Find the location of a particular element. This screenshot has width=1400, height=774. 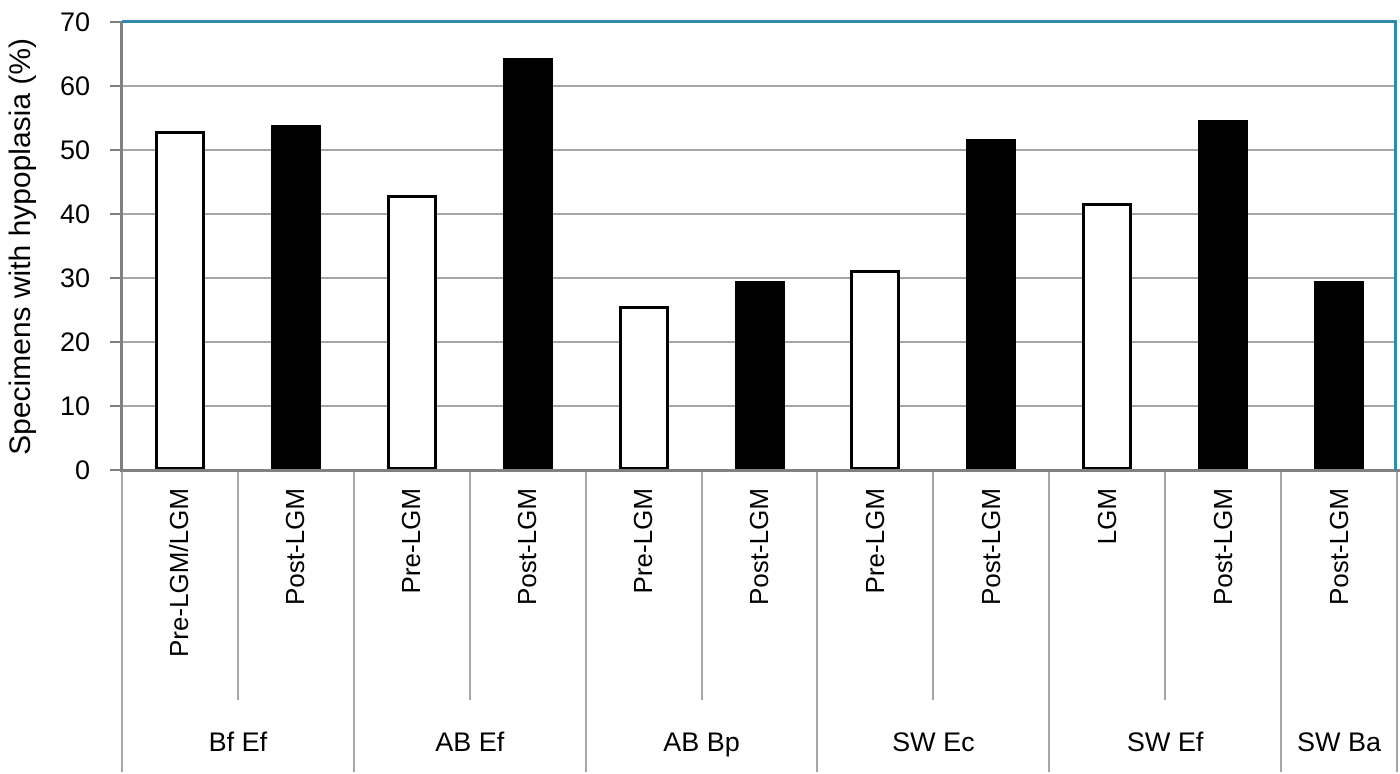

y-axis-line is located at coordinates (121, 246).